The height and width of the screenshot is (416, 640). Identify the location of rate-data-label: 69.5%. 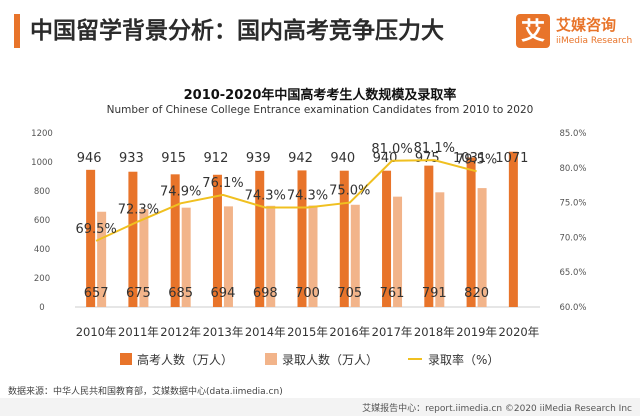
(95, 229).